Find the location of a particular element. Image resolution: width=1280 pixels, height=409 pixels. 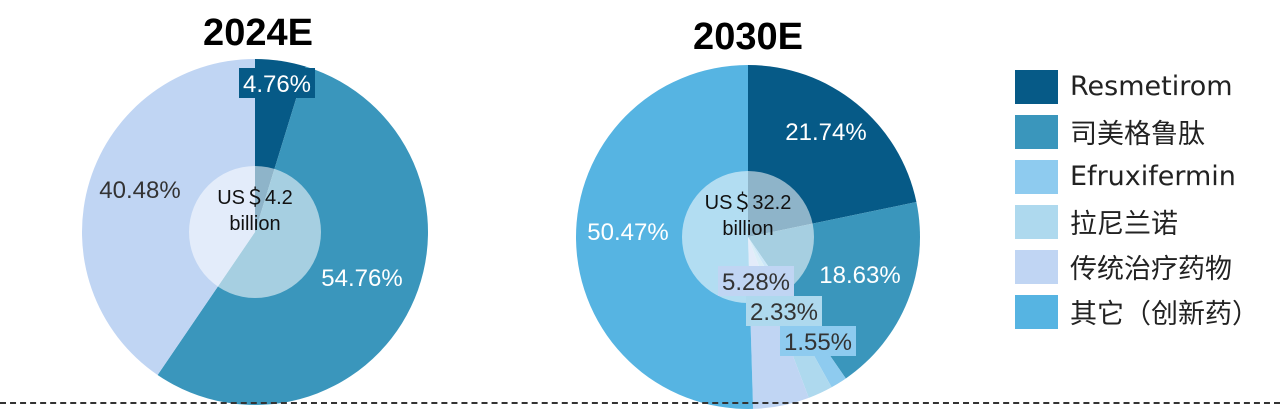

center-value-label: US＄4.2 is located at coordinates (255, 197).